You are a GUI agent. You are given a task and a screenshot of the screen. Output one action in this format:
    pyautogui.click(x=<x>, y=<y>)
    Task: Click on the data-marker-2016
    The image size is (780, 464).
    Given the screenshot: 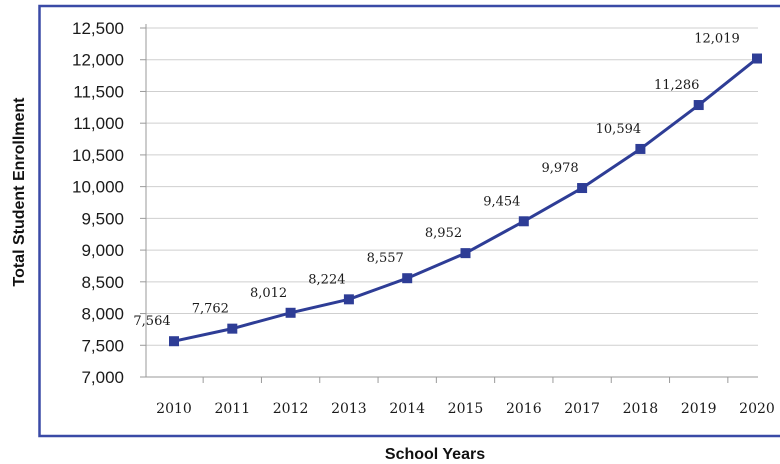 What is the action you would take?
    pyautogui.click(x=523, y=221)
    